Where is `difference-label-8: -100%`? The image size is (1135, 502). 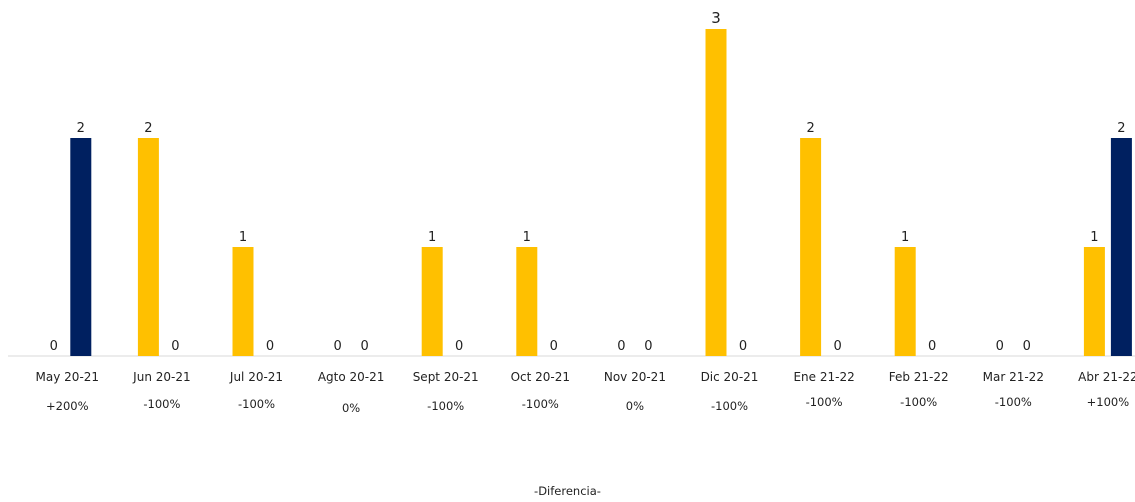 difference-label-8: -100% is located at coordinates (824, 402).